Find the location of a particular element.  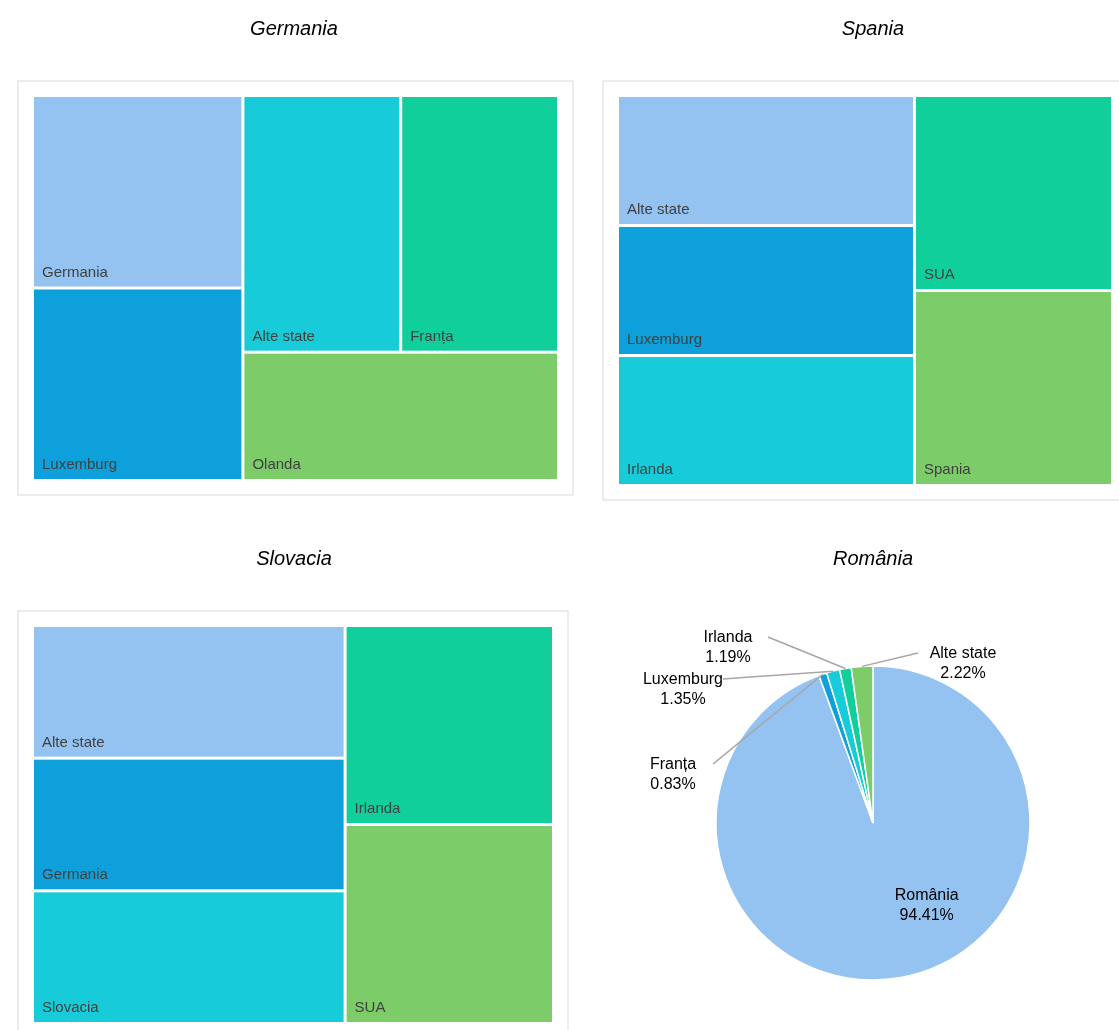

category-label: Olanda is located at coordinates (277, 463).